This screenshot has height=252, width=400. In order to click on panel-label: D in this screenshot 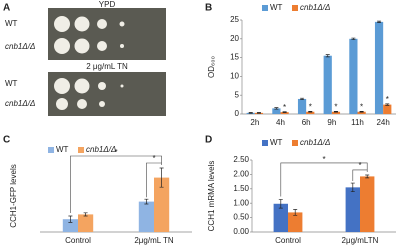, I will do `click(208, 140)`.